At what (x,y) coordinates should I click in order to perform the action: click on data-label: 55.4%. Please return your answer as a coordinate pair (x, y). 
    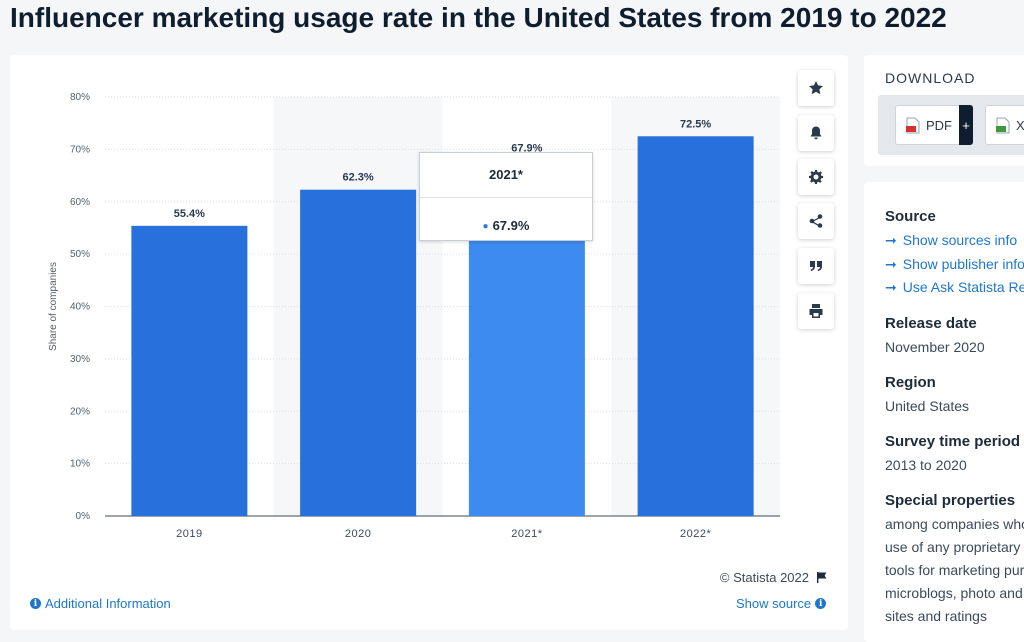
    Looking at the image, I should click on (189, 214).